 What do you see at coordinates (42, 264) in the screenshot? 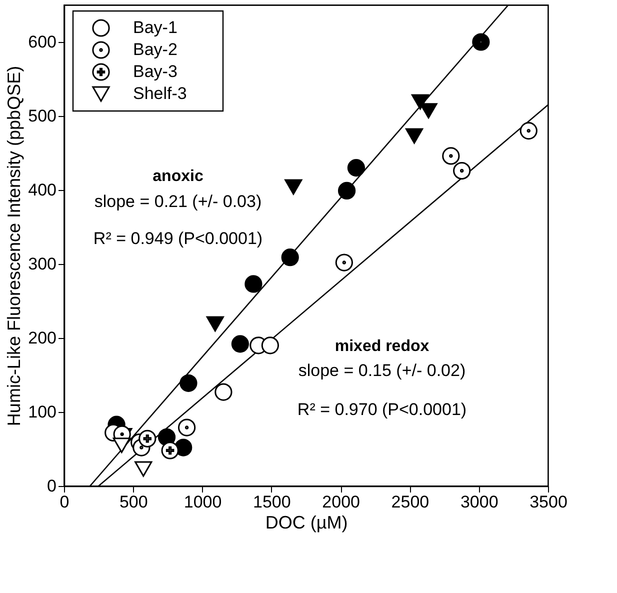
I see `y-tick-label: 300` at bounding box center [42, 264].